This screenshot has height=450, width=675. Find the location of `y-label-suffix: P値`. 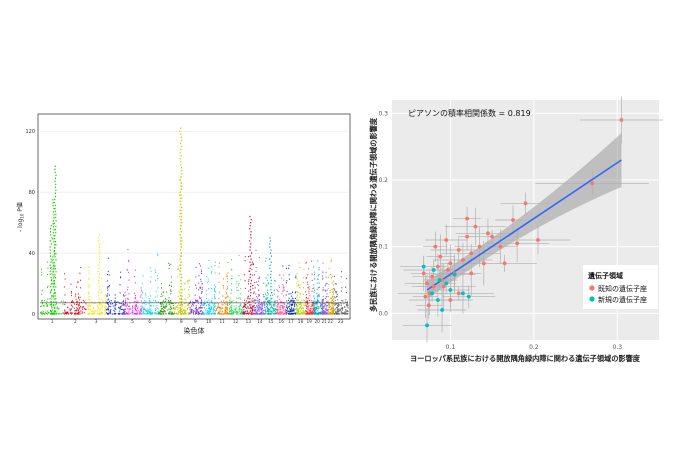

y-label-suffix: P値 is located at coordinates (20, 208).